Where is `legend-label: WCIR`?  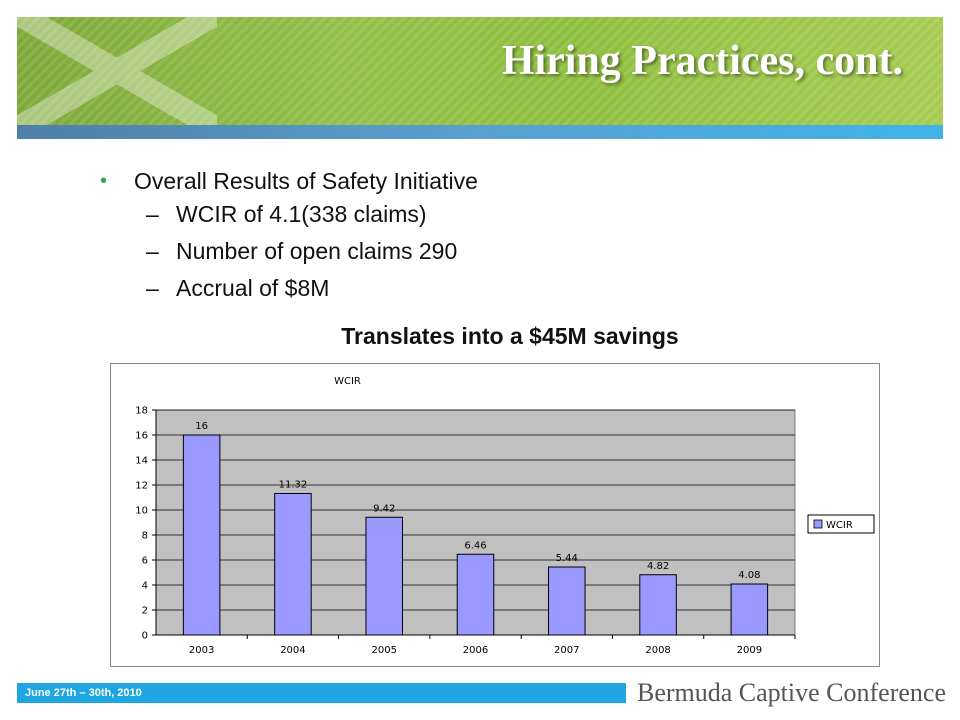
legend-label: WCIR is located at coordinates (839, 525).